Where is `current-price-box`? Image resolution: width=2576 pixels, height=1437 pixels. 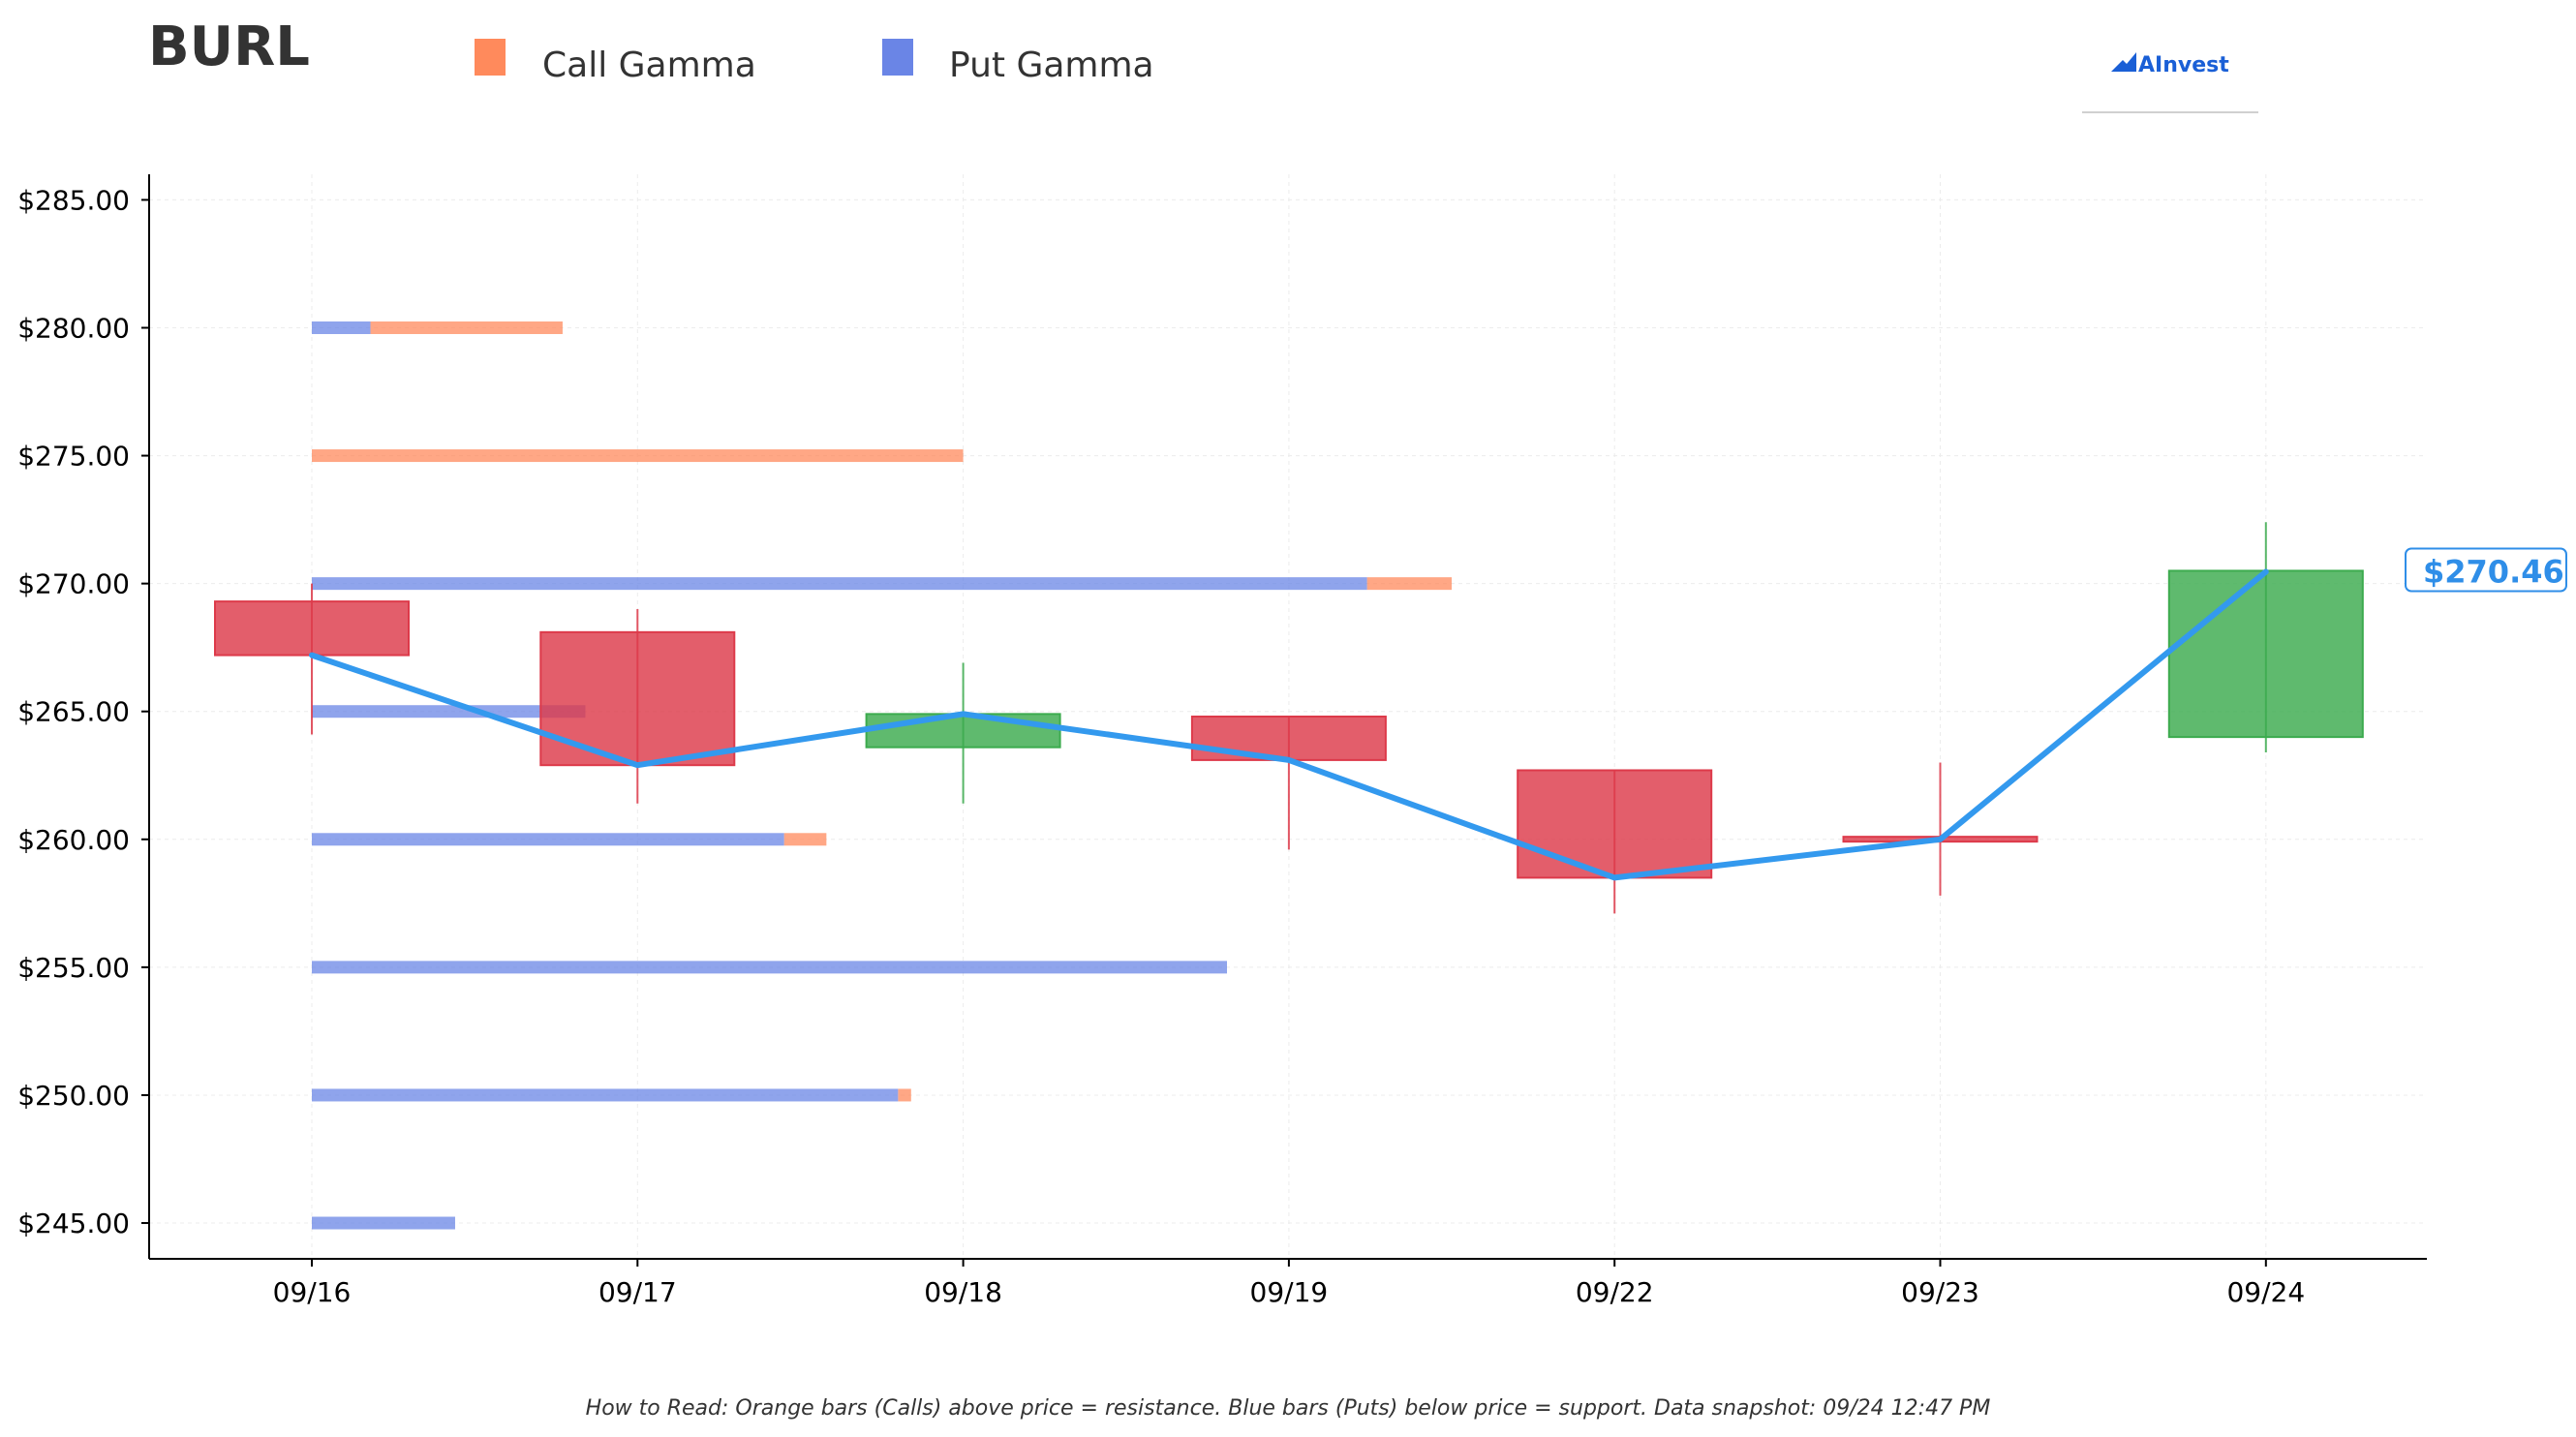 current-price-box is located at coordinates (2486, 570).